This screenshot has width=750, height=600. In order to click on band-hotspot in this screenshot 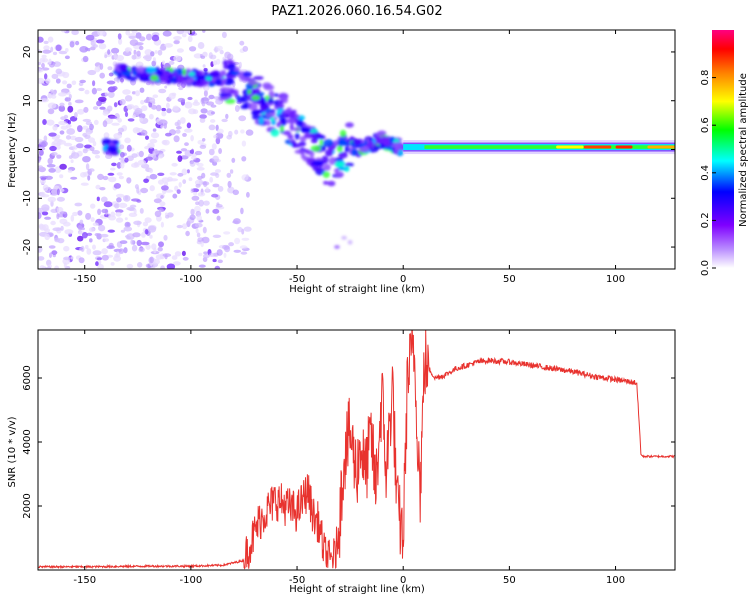, I will do `click(570, 147)`.